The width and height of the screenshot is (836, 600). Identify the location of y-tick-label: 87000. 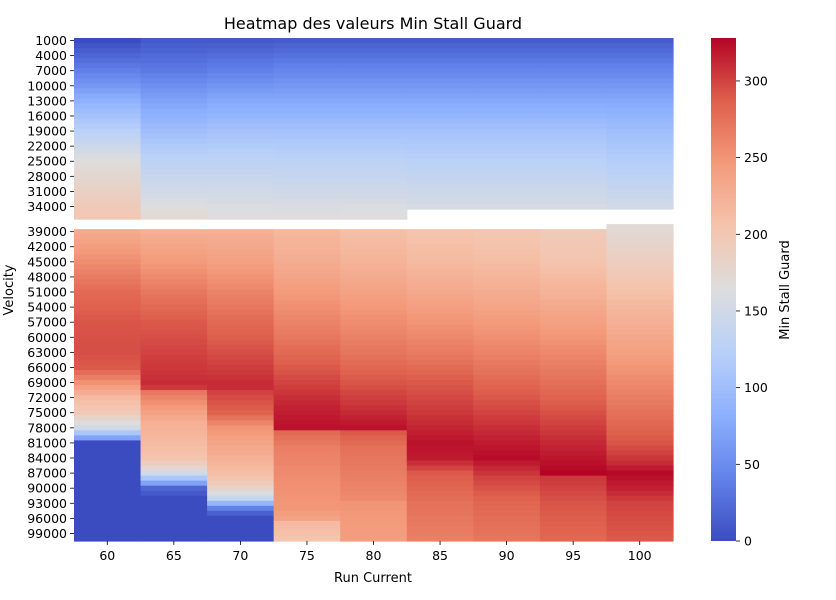
(47, 473).